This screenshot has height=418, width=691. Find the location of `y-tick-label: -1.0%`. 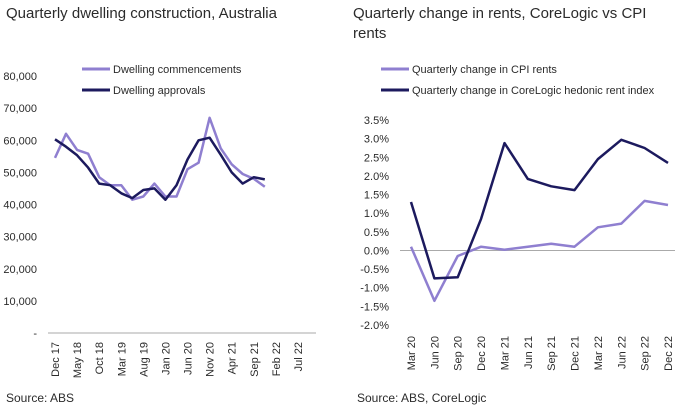

y-tick-label: -1.0% is located at coordinates (374, 289).